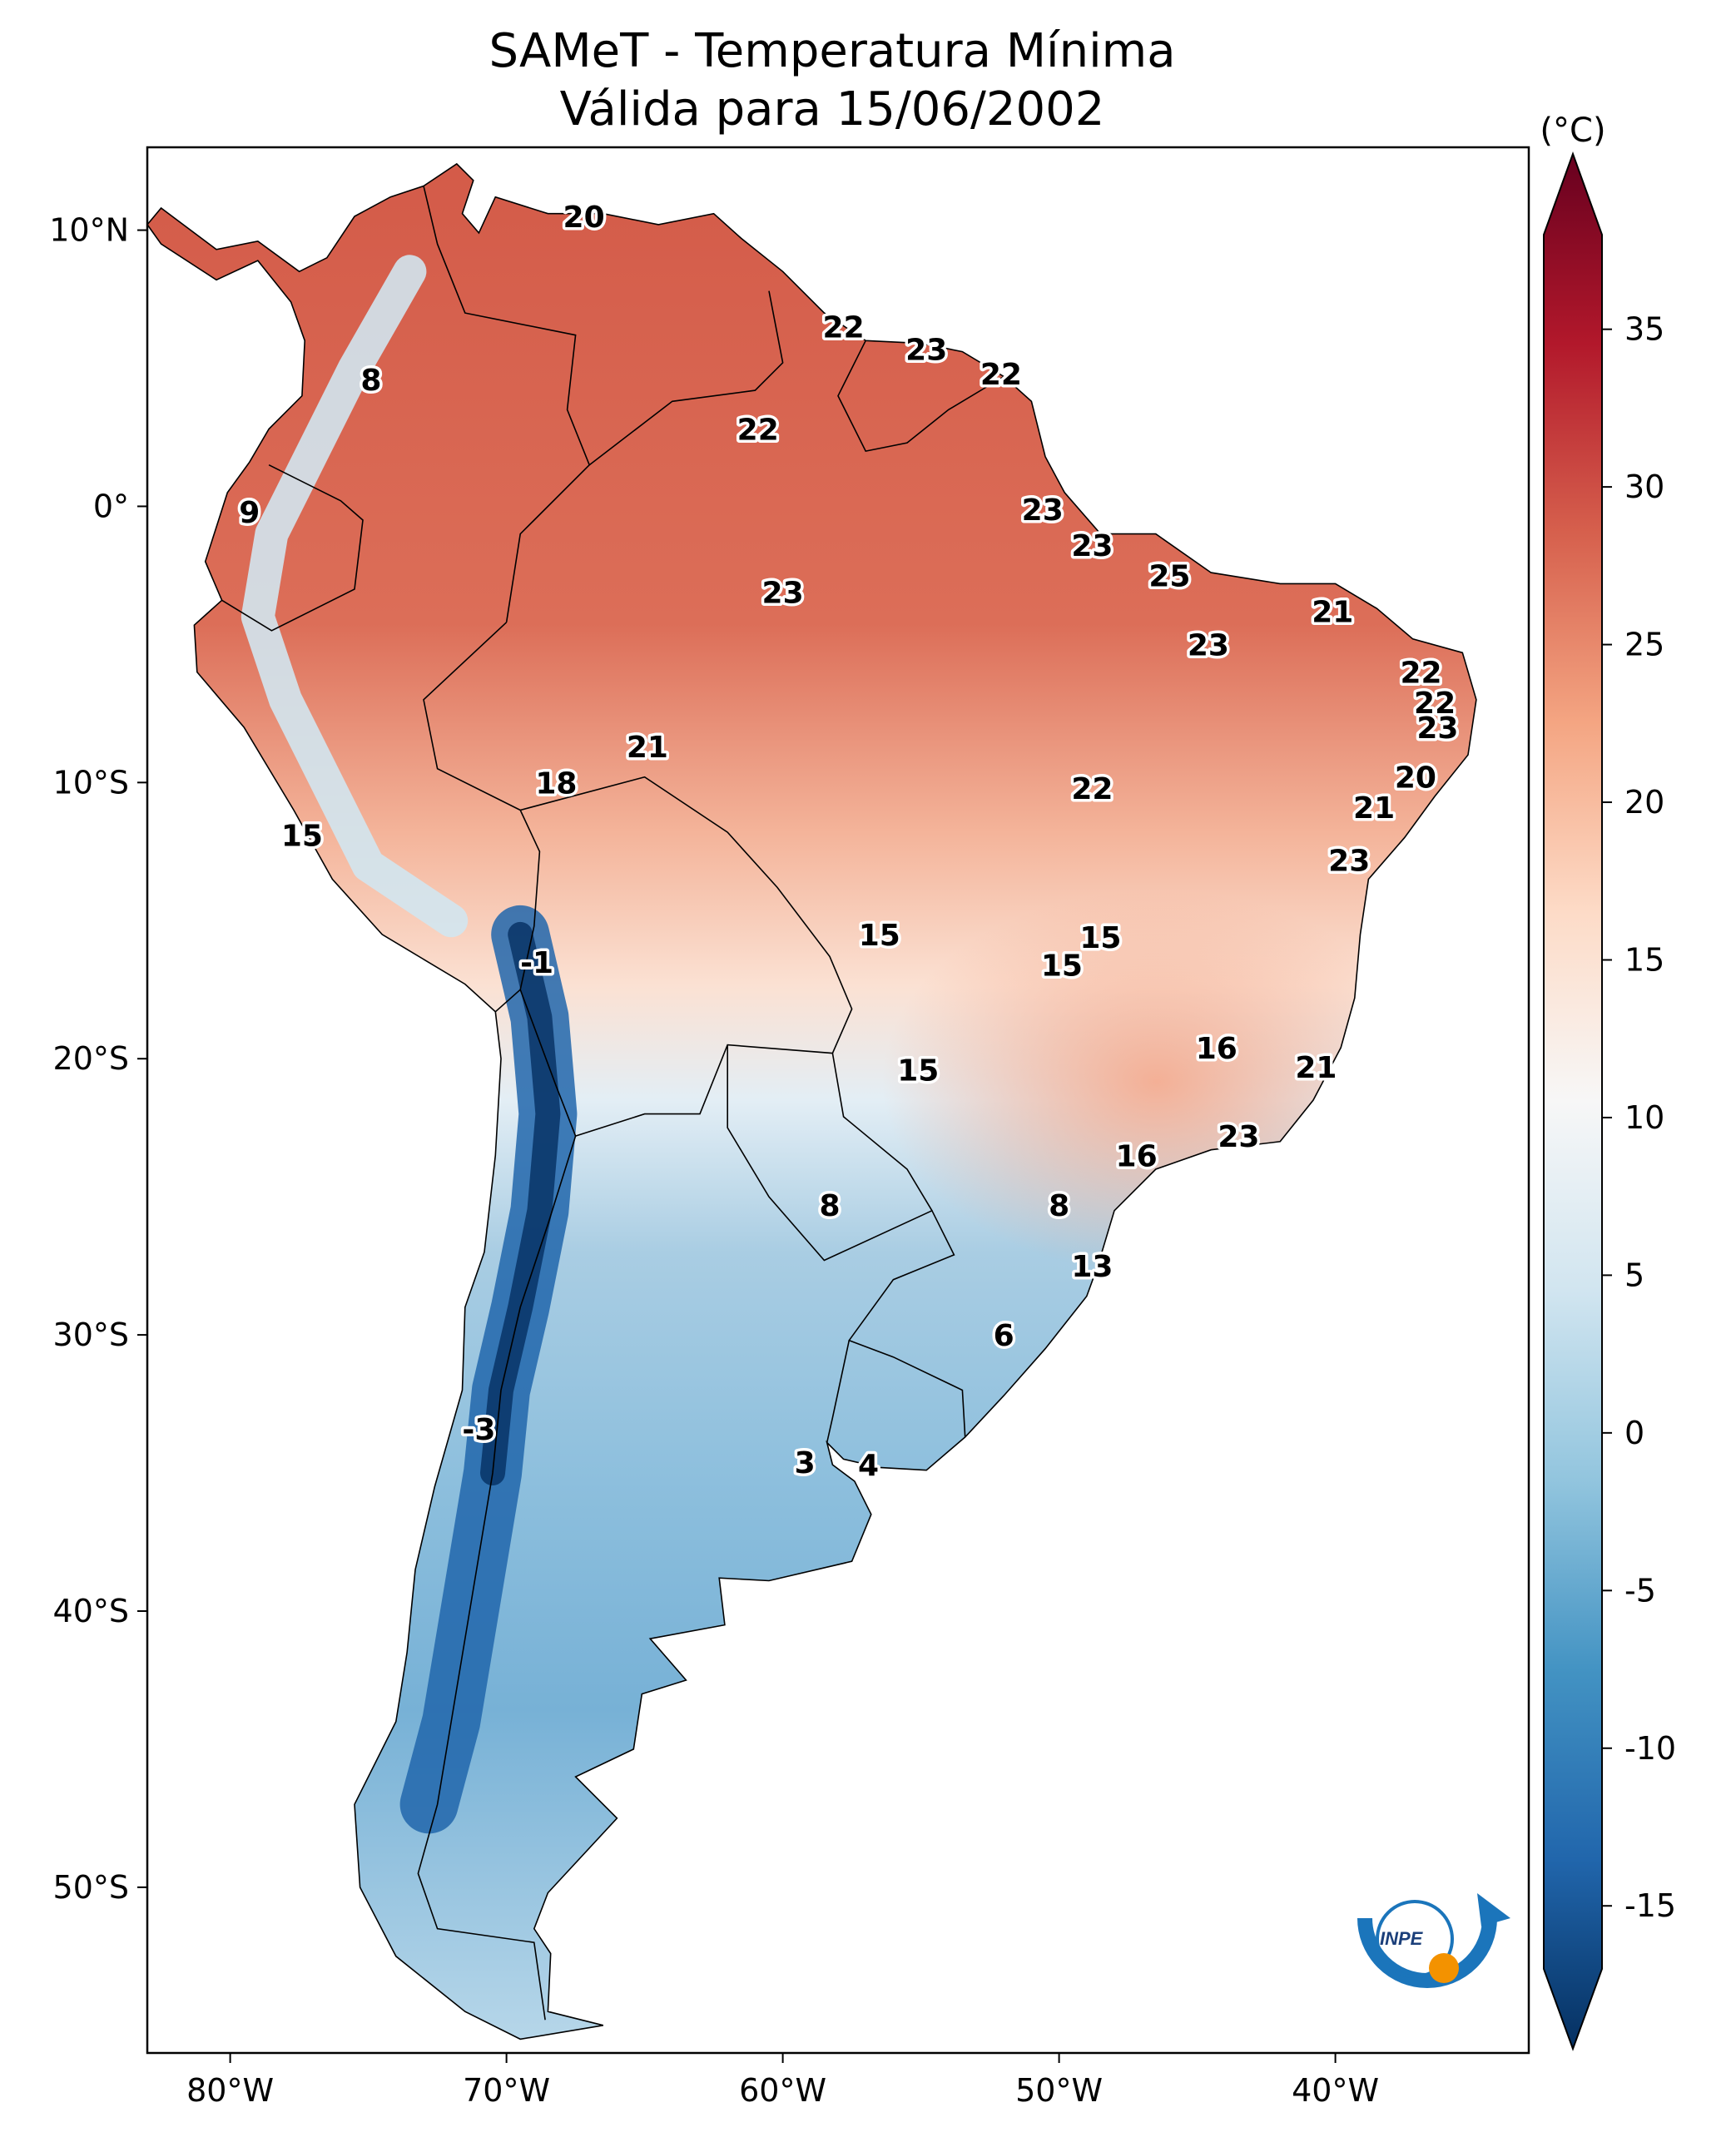  What do you see at coordinates (868, 1466) in the screenshot?
I see `station-value-label: 4` at bounding box center [868, 1466].